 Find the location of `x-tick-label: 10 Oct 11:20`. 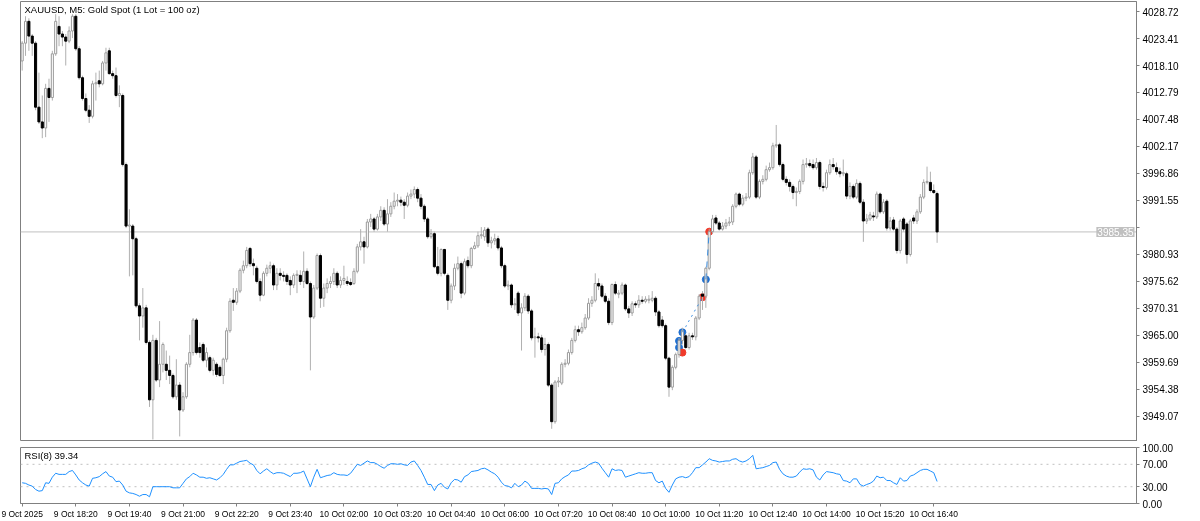

x-tick-label: 10 Oct 11:20 is located at coordinates (719, 513).